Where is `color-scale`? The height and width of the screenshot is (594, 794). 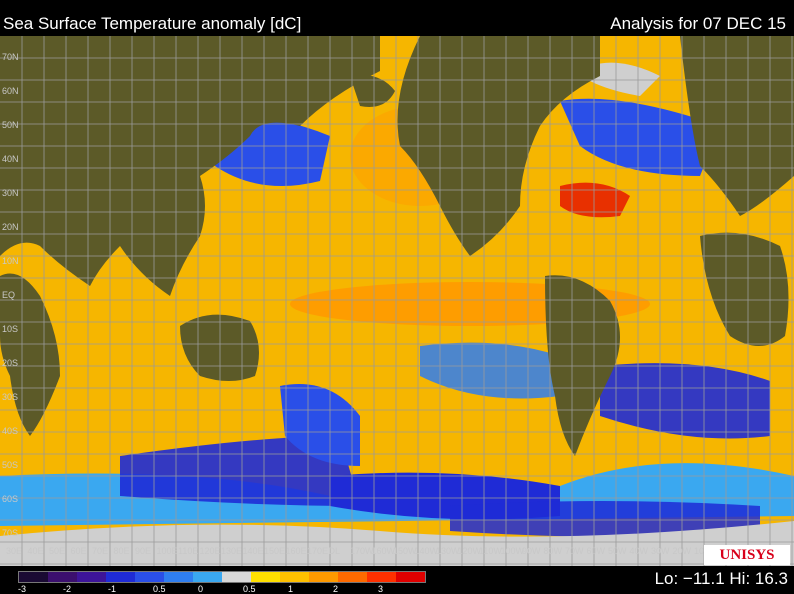 color-scale is located at coordinates (222, 577).